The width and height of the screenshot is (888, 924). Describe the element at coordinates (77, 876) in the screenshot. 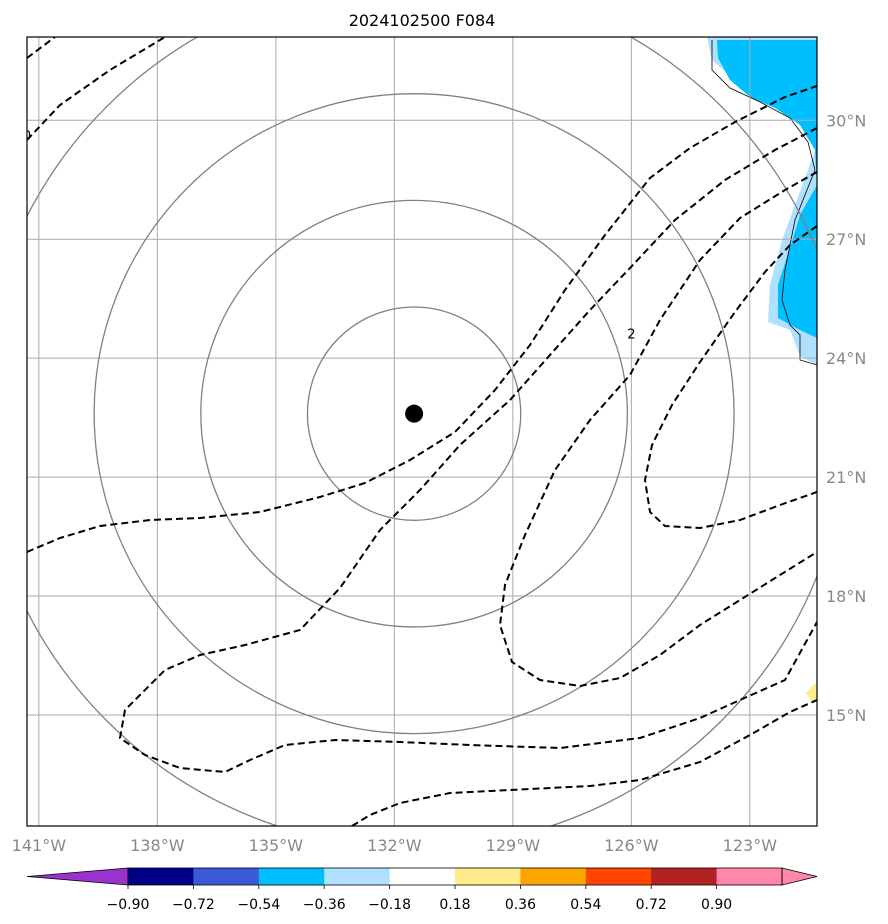

I see `colorbar-extend-low` at that location.